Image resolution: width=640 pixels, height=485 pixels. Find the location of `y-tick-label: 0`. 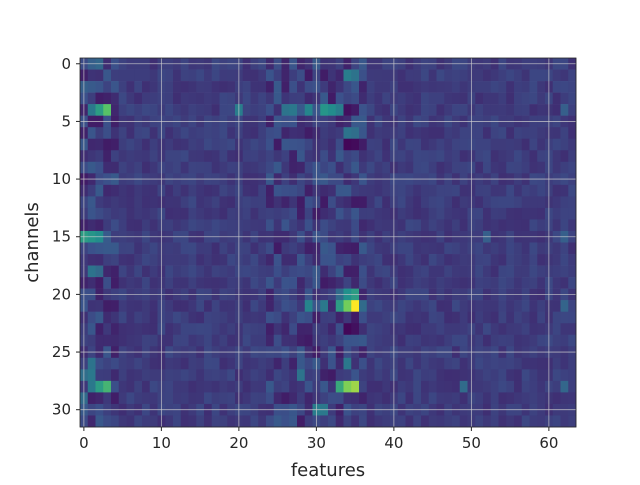

y-tick-label: 0 is located at coordinates (66, 64).